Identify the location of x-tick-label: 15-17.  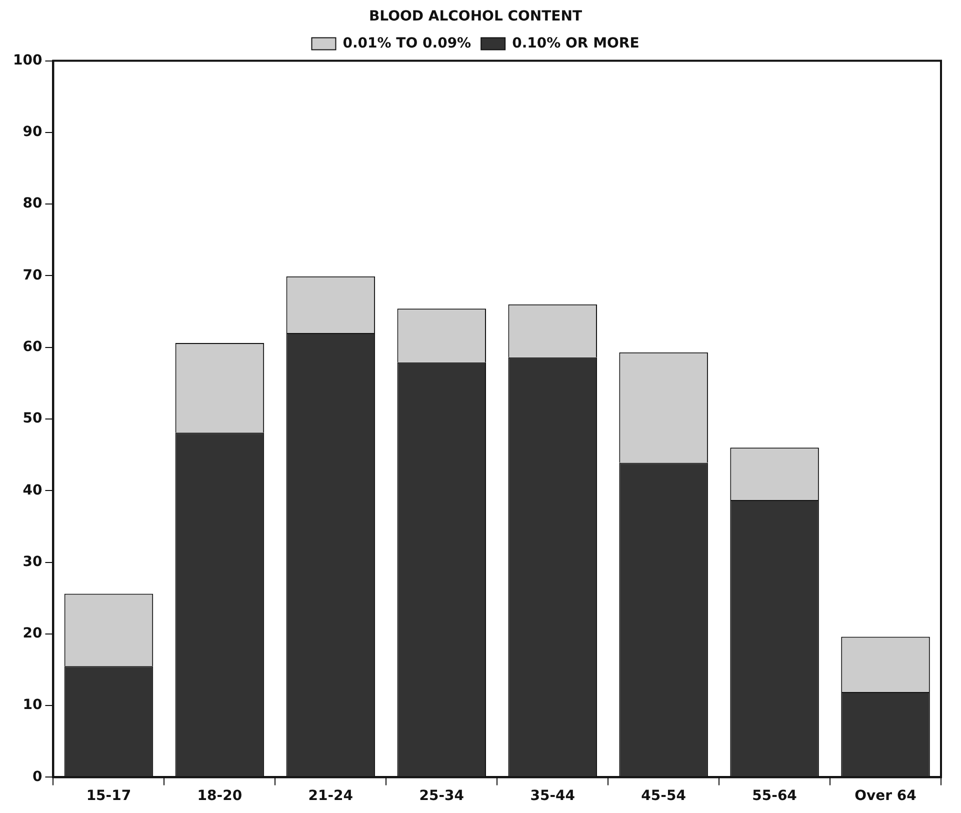
(109, 796).